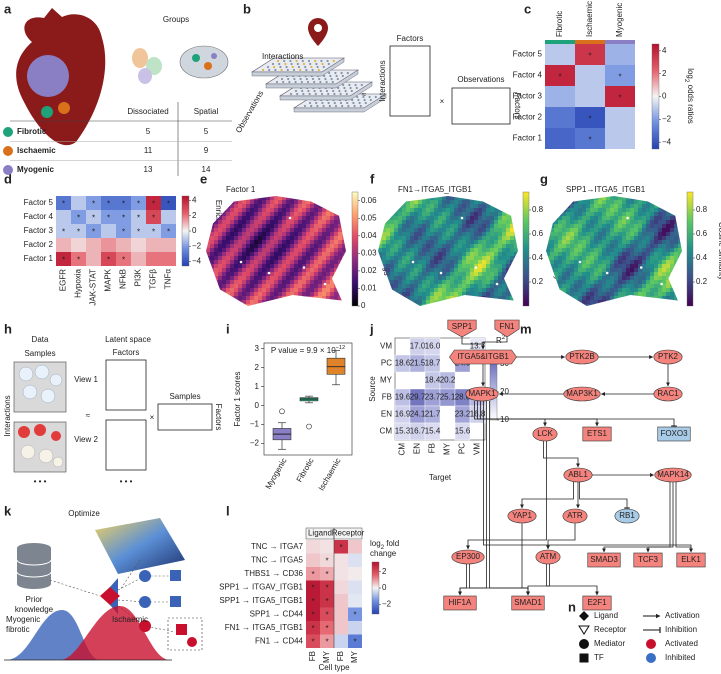  Describe the element at coordinates (369, 252) in the screenshot. I see `colorbar-tick-label: 0.03` at that location.